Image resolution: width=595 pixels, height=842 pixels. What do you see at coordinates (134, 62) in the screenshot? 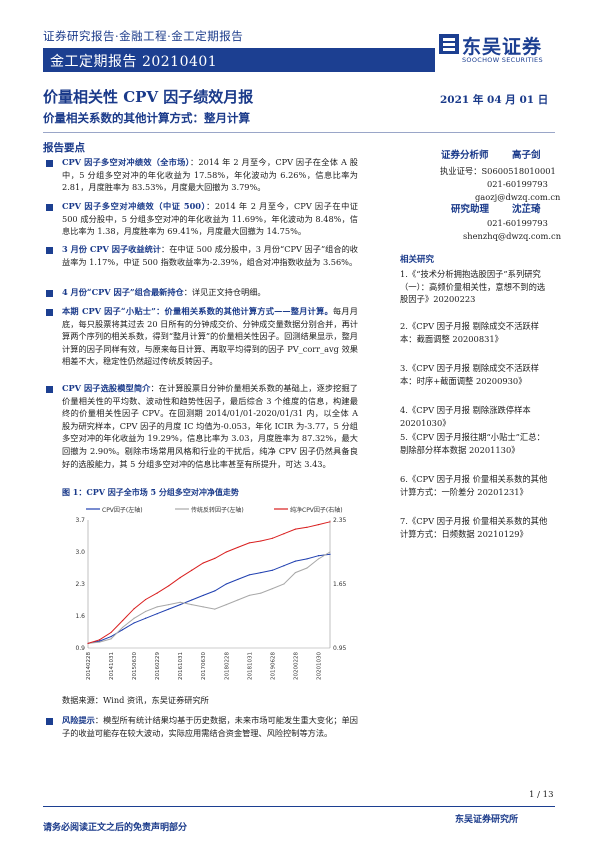
I see `report-series-title: 金工定期报告 20210401` at bounding box center [134, 62].